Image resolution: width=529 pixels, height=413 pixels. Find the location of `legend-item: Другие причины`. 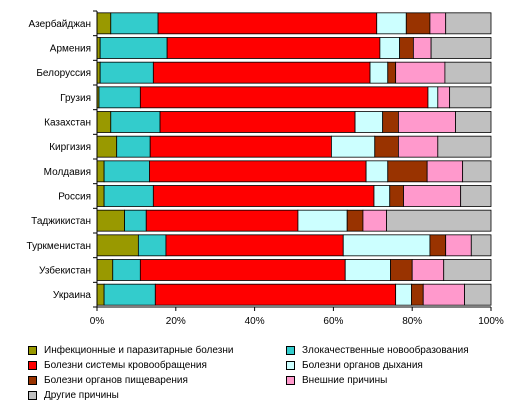

legend-item: Другие причины is located at coordinates (73, 395).